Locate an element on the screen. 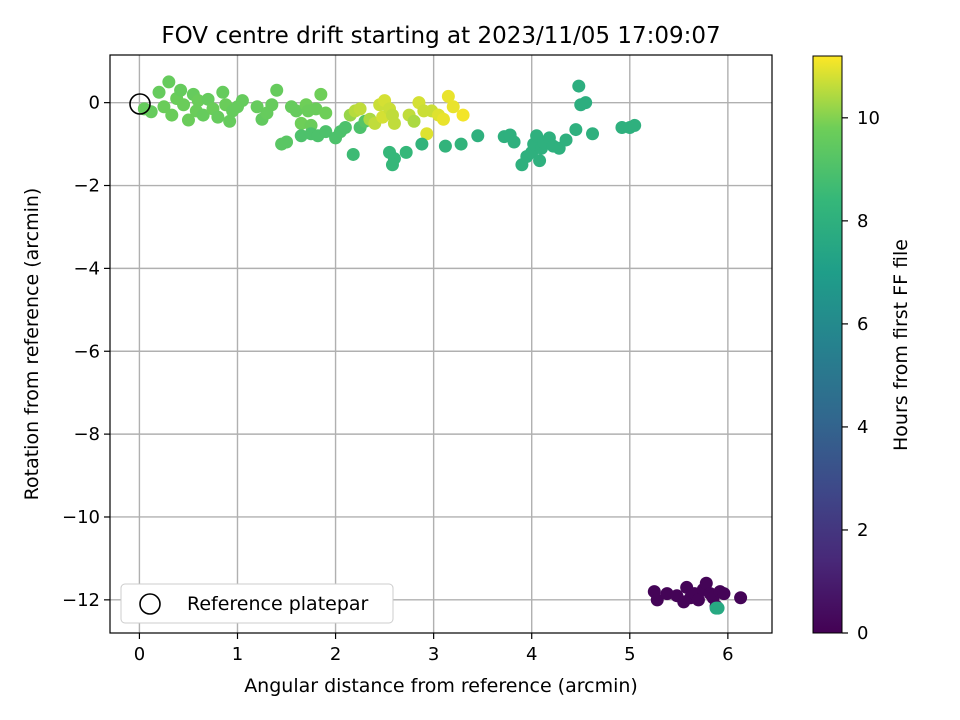 This screenshot has width=960, height=720. colorbar-tick-label: 0 is located at coordinates (862, 633).